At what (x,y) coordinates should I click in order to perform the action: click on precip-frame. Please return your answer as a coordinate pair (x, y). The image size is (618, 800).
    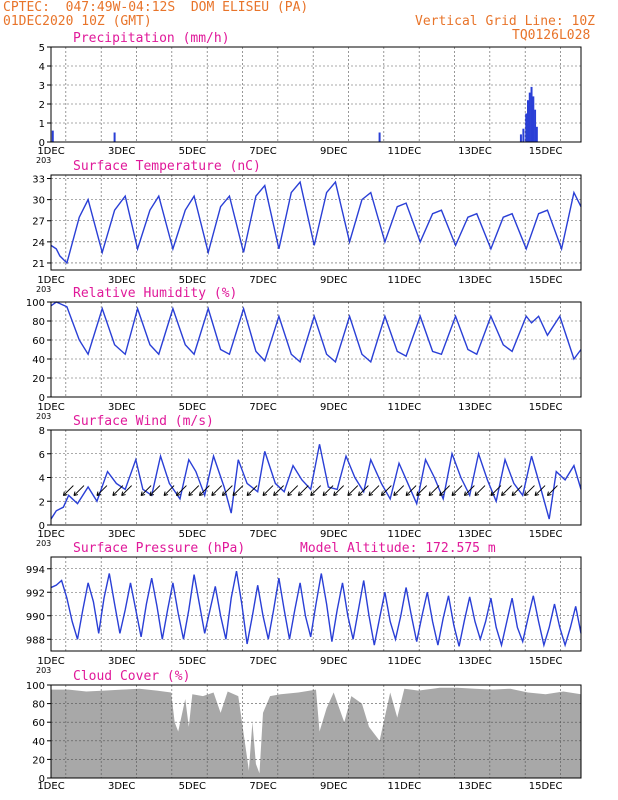
    Looking at the image, I should click on (316, 94).